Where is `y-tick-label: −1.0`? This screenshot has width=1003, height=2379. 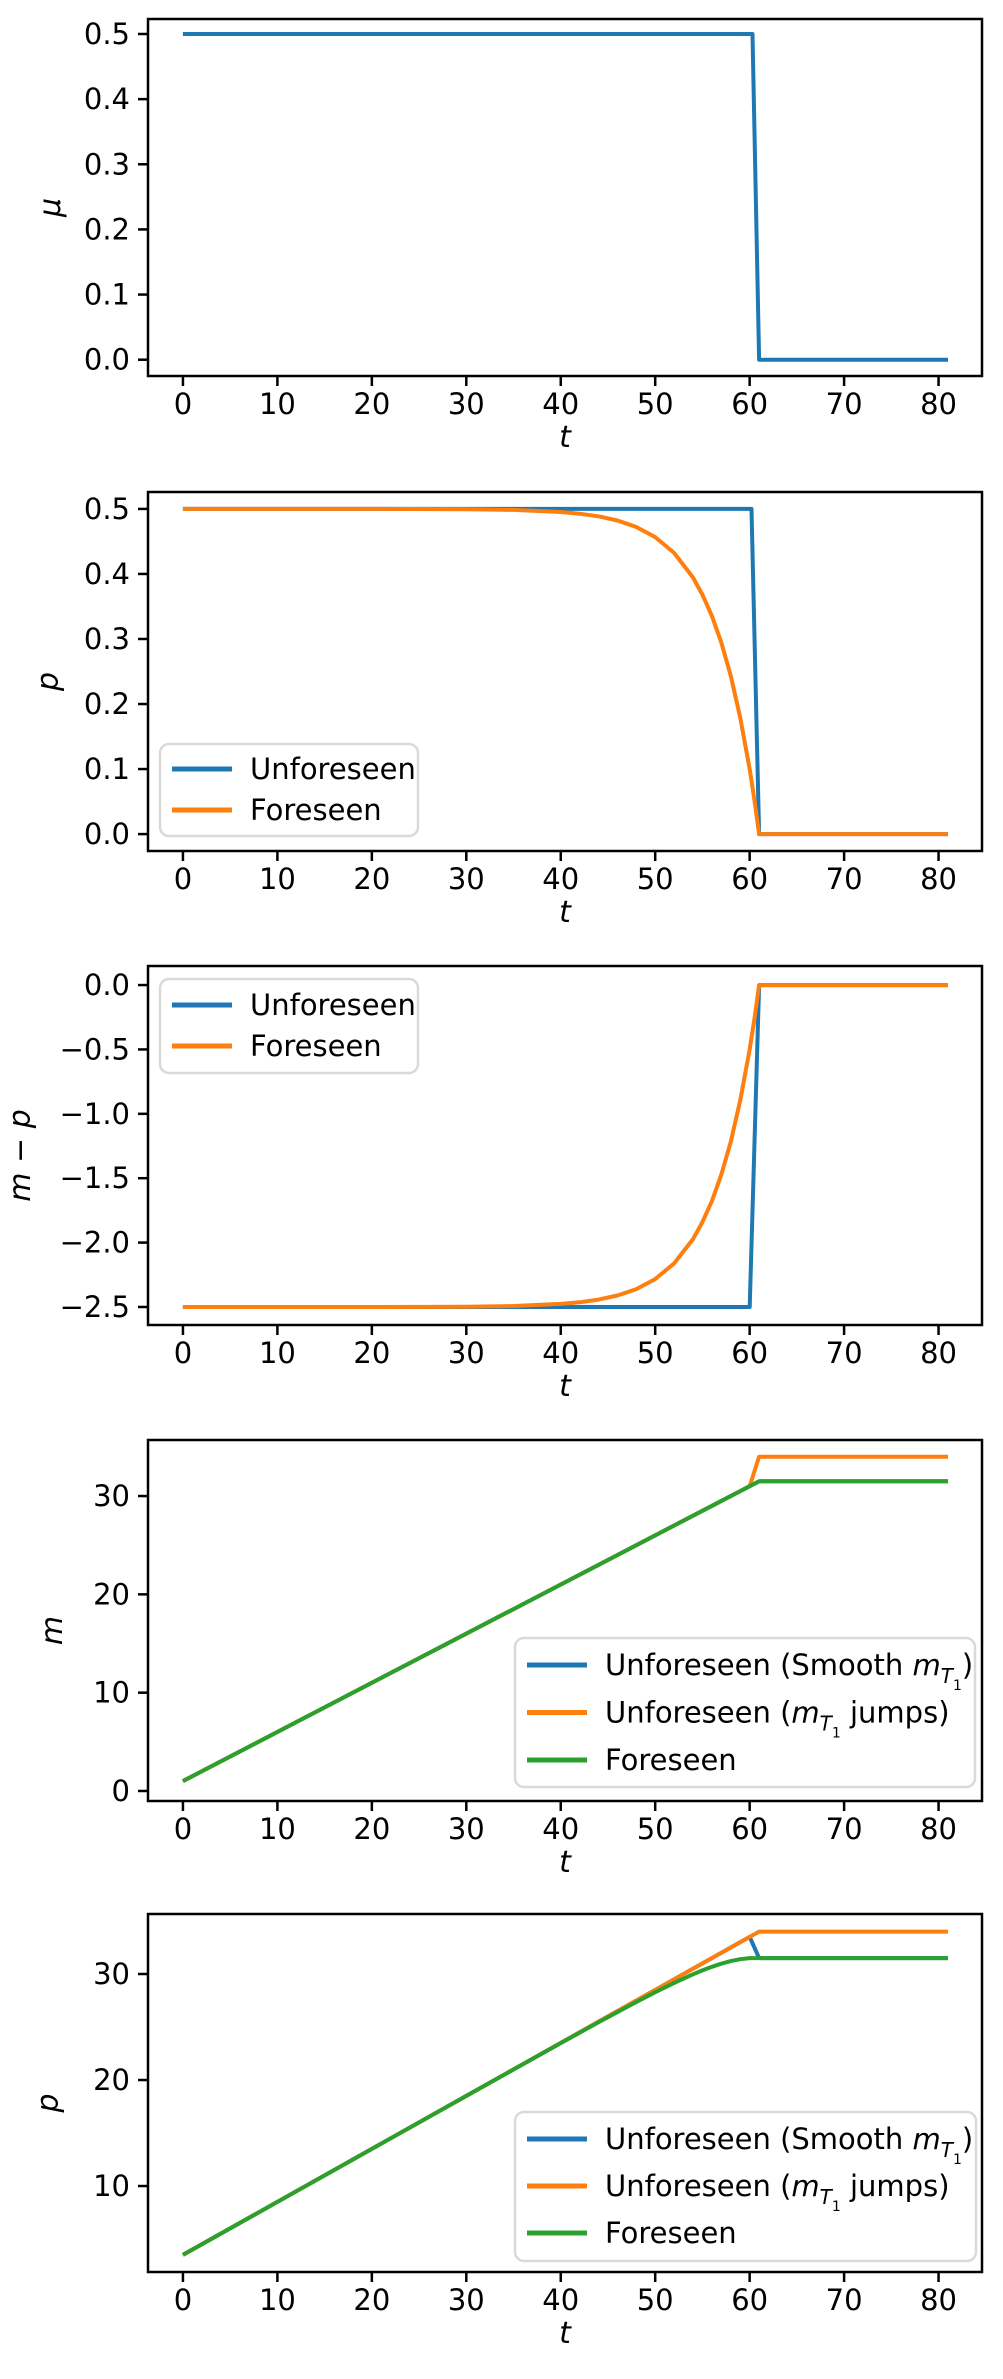 y-tick-label: −1.0 is located at coordinates (95, 1114).